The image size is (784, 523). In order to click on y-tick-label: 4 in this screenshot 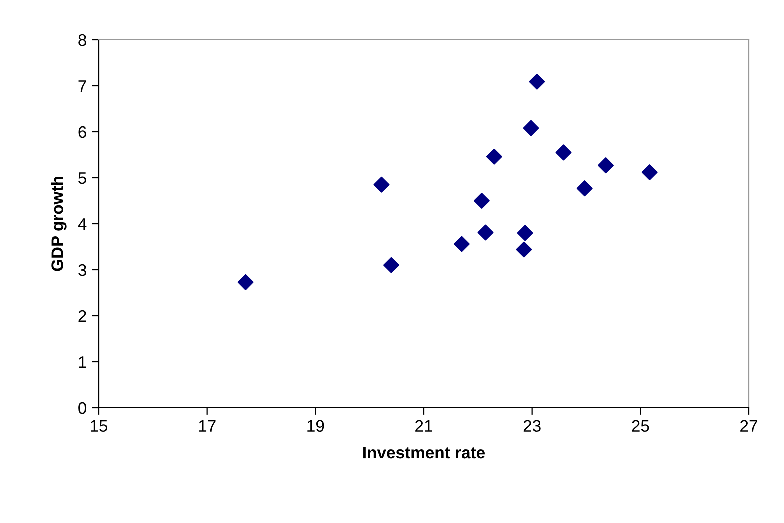, I will do `click(82, 224)`.